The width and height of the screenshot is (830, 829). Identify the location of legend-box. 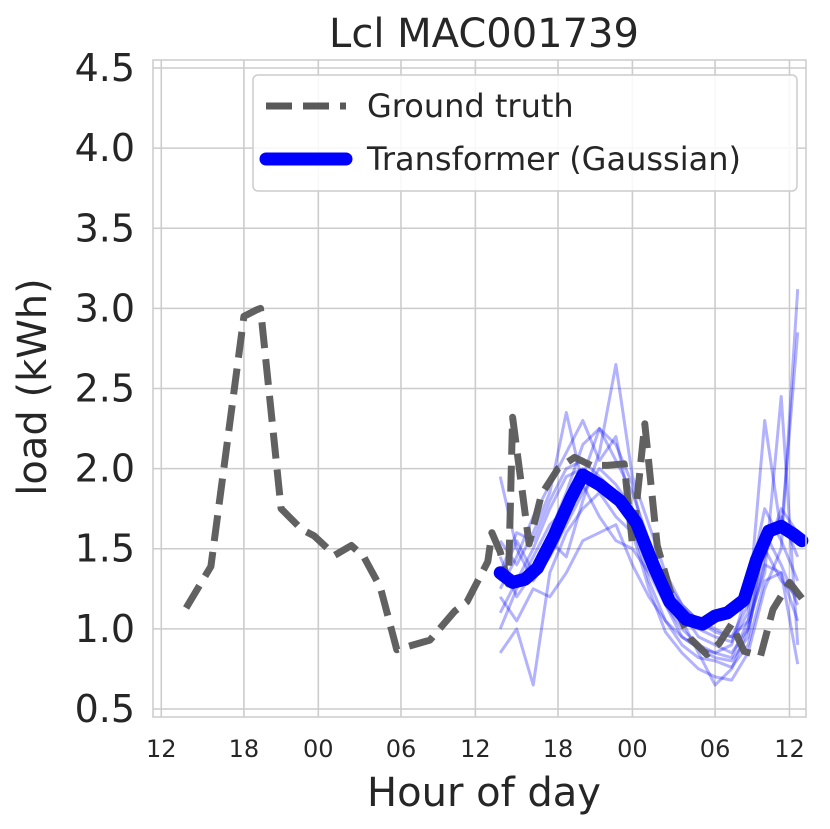
(525, 133).